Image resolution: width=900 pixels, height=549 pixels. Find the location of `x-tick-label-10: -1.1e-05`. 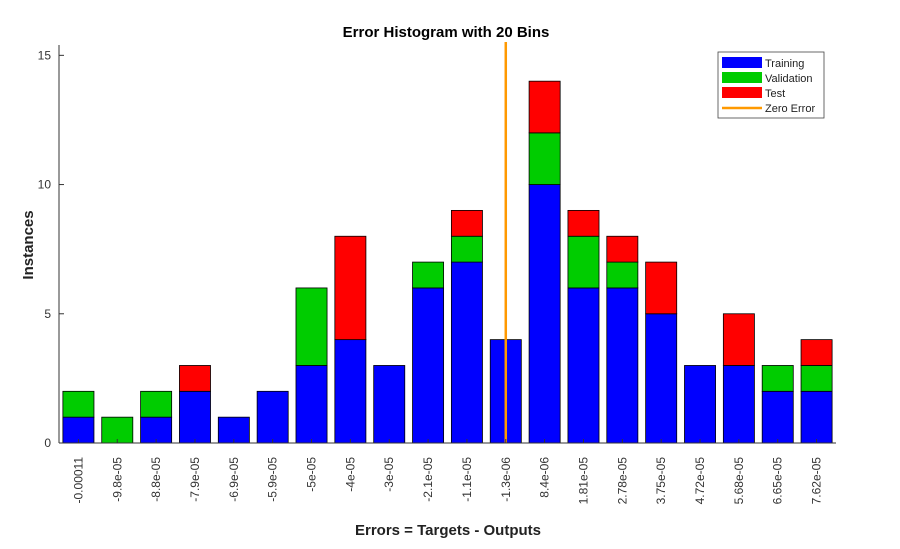

x-tick-label-10: -1.1e-05 is located at coordinates (467, 479).